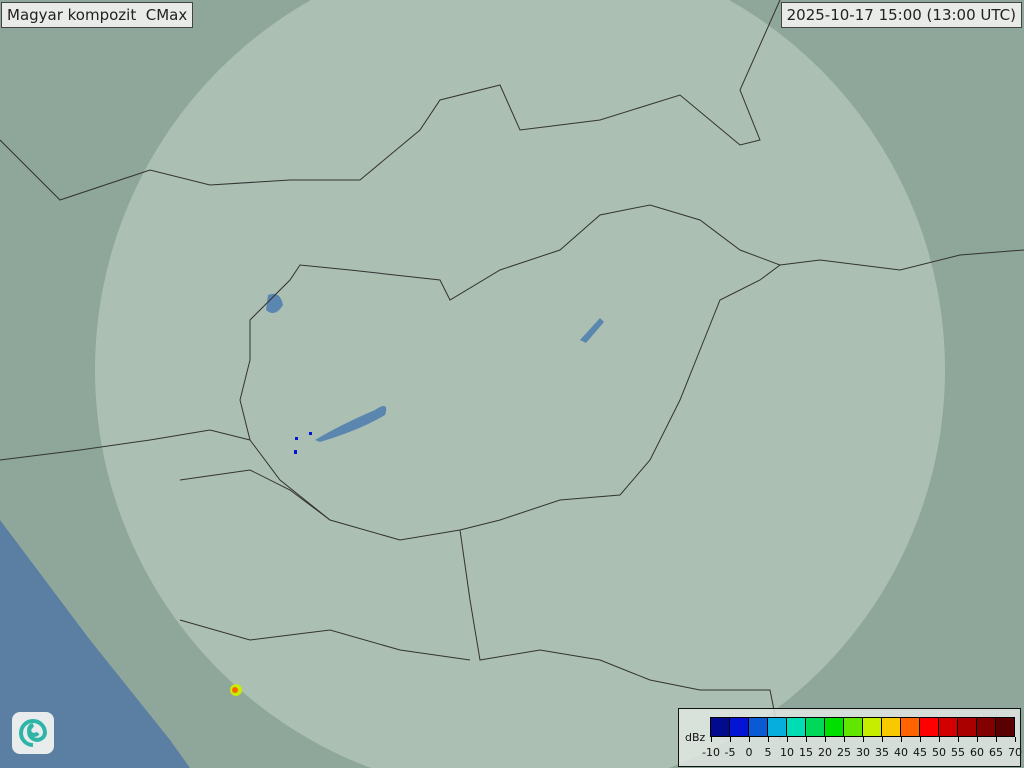  What do you see at coordinates (730, 752) in the screenshot?
I see `legend-tick-label: -5` at bounding box center [730, 752].